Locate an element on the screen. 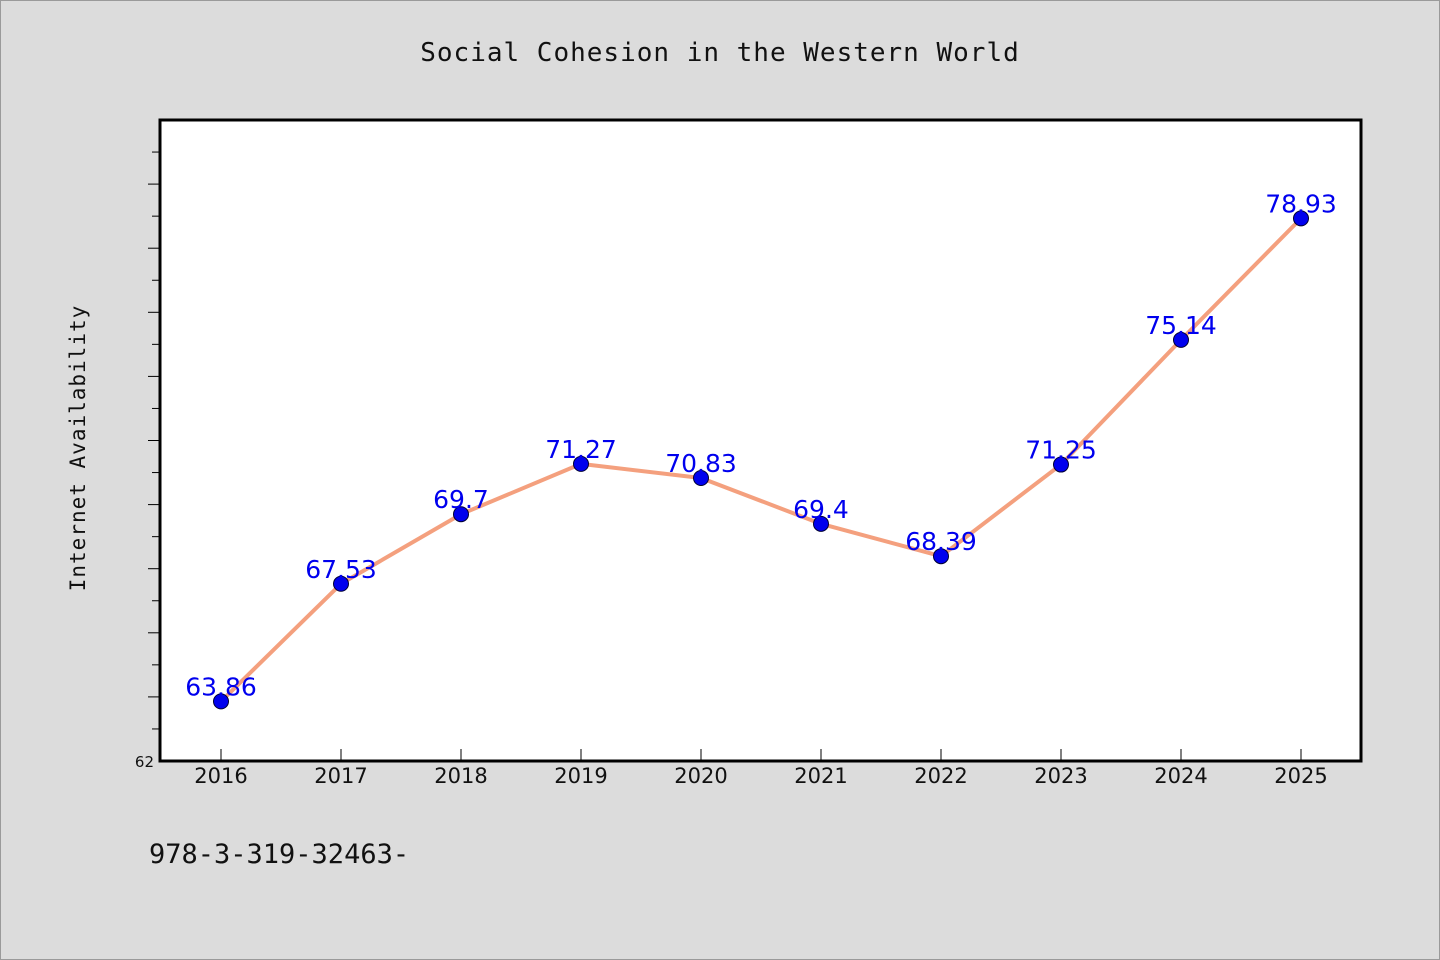 This screenshot has width=1440, height=960. data-label: 78.93 is located at coordinates (1301, 203).